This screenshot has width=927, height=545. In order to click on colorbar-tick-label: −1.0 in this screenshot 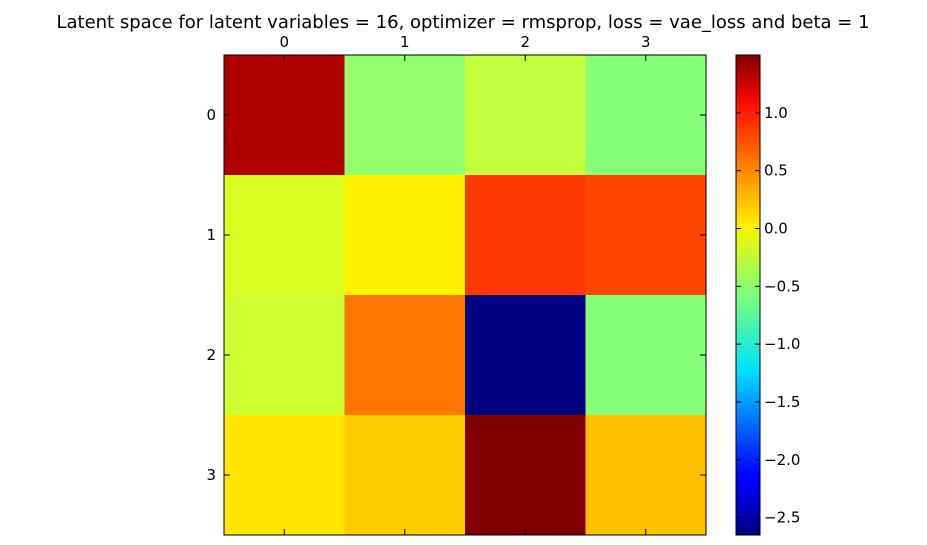, I will do `click(782, 344)`.